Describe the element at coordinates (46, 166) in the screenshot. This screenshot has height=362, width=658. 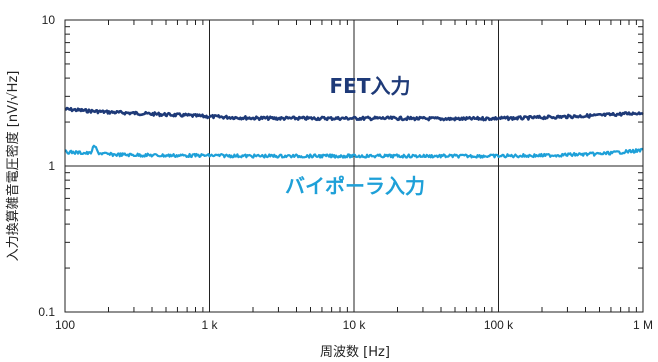
I see `y-tick-labels: 0.1 1 10` at that location.